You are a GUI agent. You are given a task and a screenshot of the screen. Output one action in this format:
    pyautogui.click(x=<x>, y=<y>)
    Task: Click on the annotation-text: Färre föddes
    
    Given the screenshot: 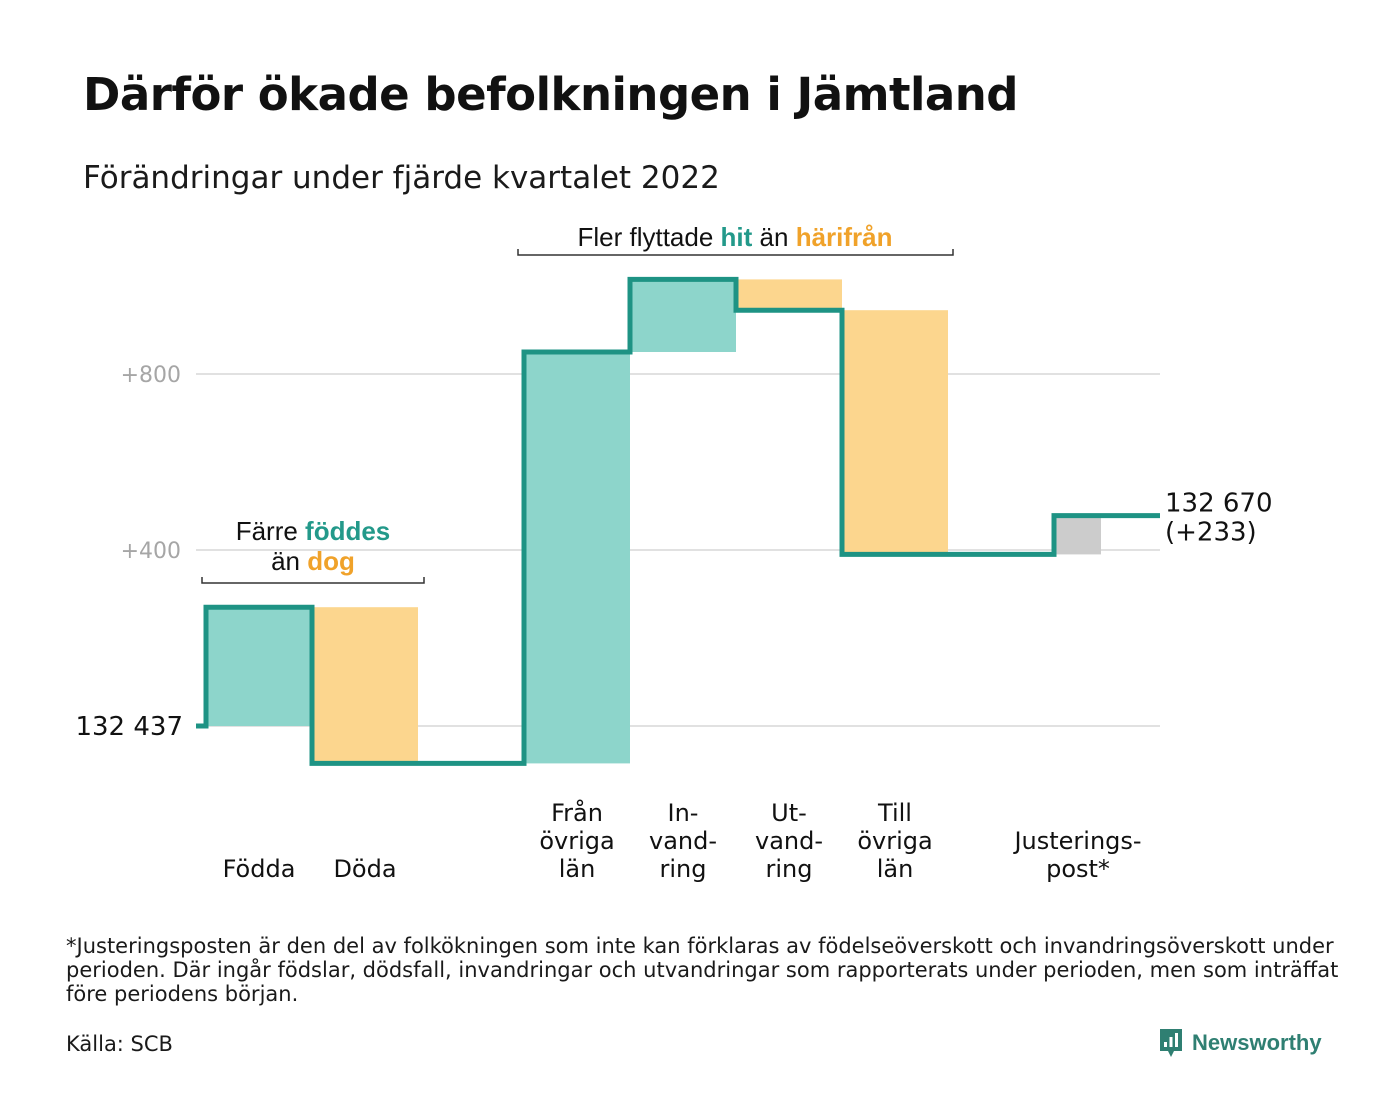 What is the action you would take?
    pyautogui.click(x=313, y=531)
    